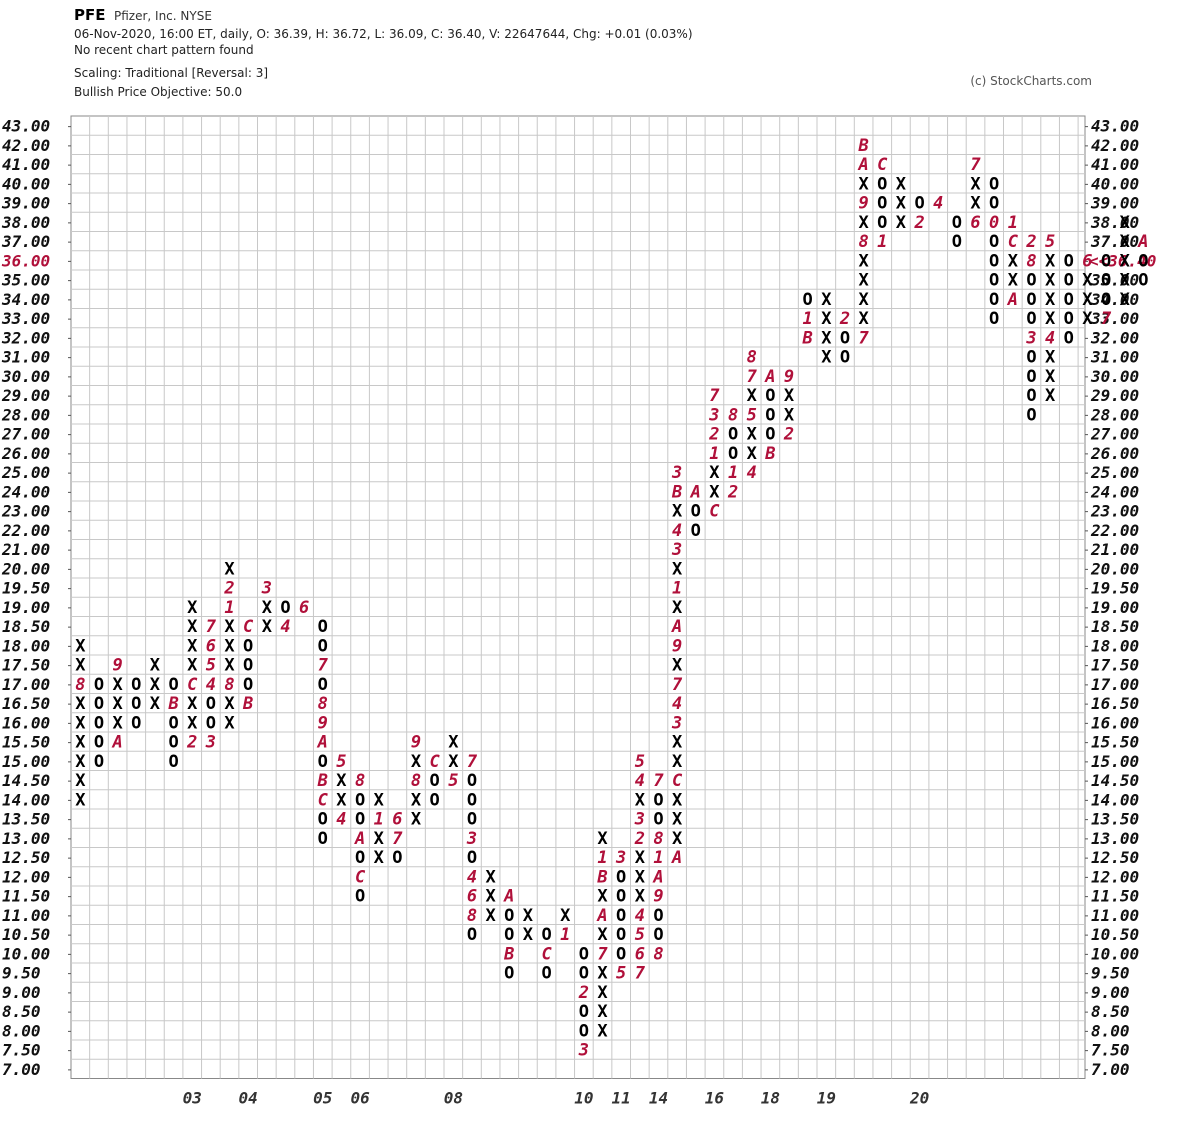  What do you see at coordinates (323, 800) in the screenshot?
I see `pnf-o-box: C` at bounding box center [323, 800].